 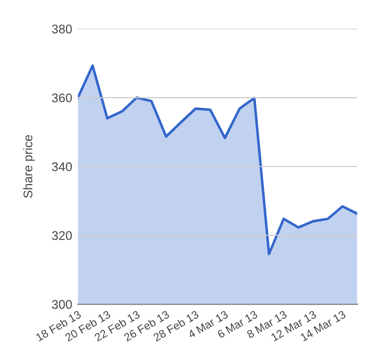 What do you see at coordinates (29, 166) in the screenshot?
I see `y-axis-title: Share price` at bounding box center [29, 166].